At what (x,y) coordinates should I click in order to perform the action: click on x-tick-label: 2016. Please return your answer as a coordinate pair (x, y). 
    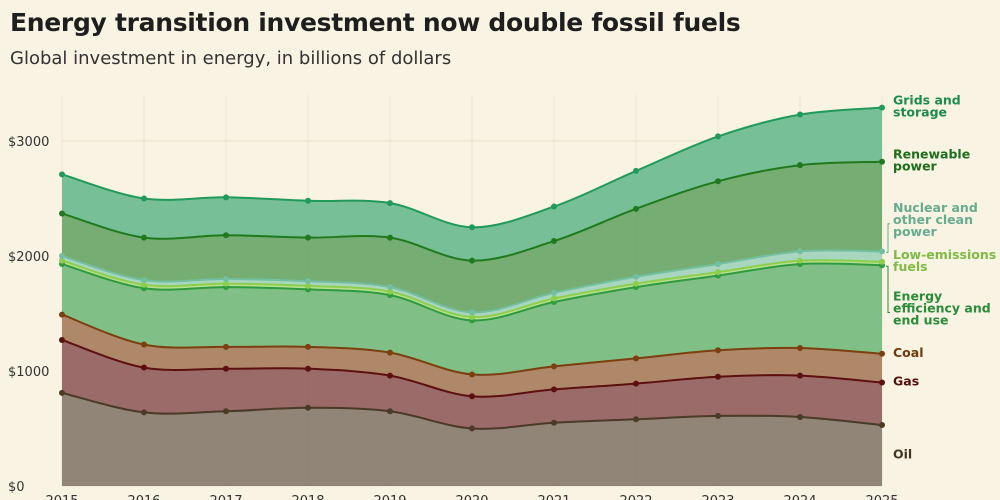
    Looking at the image, I should click on (143, 497).